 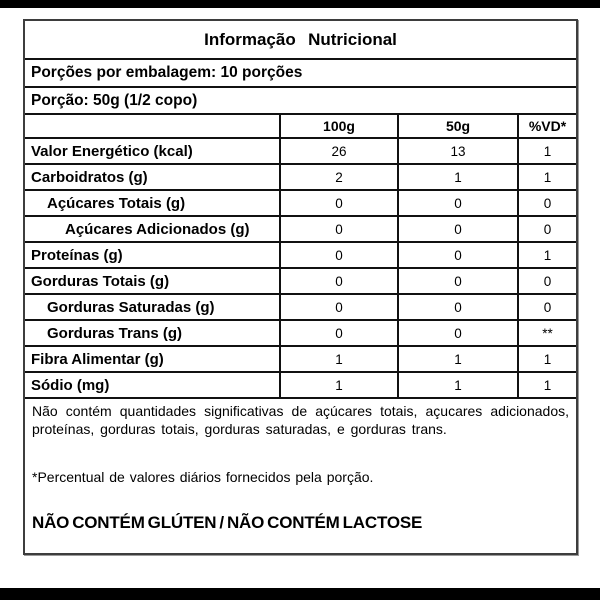 I want to click on table-row-proteinas: Proteínas (g) 0 0 1, so click(x=300, y=256).